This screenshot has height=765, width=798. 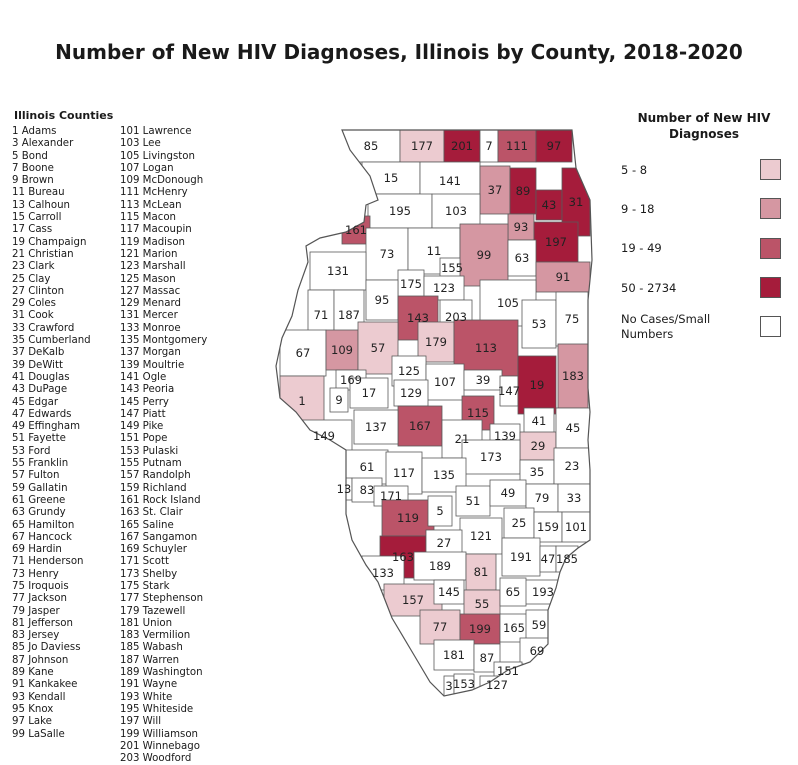 I want to click on county-165-region, so click(x=514, y=628).